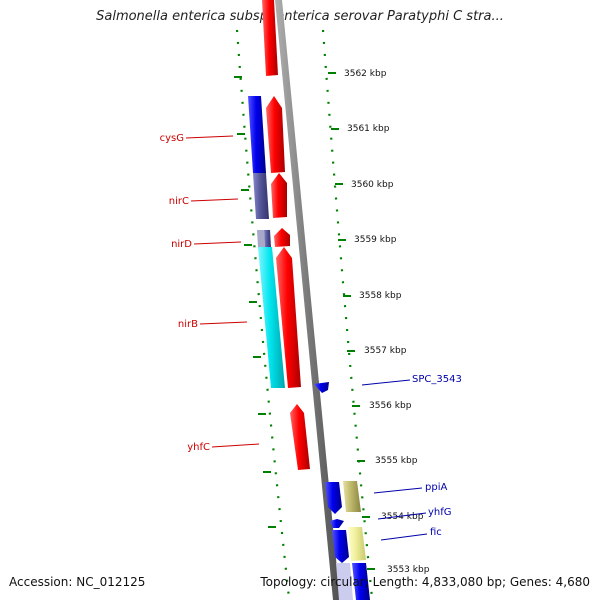  Describe the element at coordinates (380, 296) in the screenshot. I see `scale-label: 3558 kbp` at that location.